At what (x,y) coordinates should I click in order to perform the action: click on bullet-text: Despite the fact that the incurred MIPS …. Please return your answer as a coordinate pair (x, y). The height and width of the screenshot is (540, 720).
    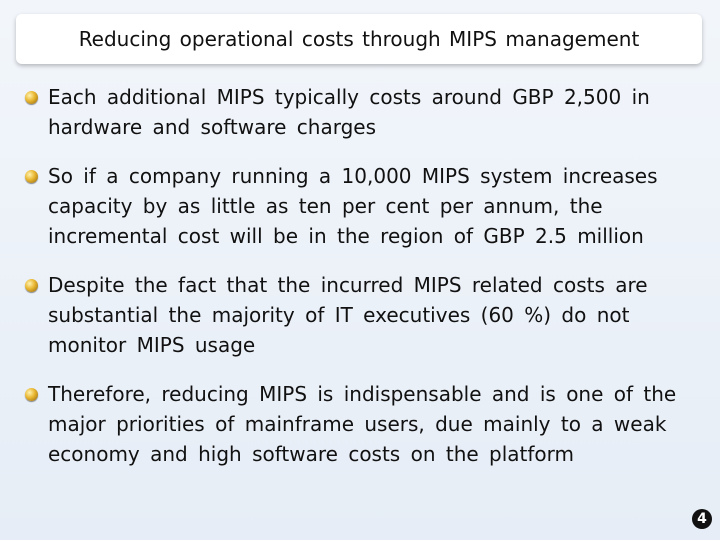
    Looking at the image, I should click on (348, 315).